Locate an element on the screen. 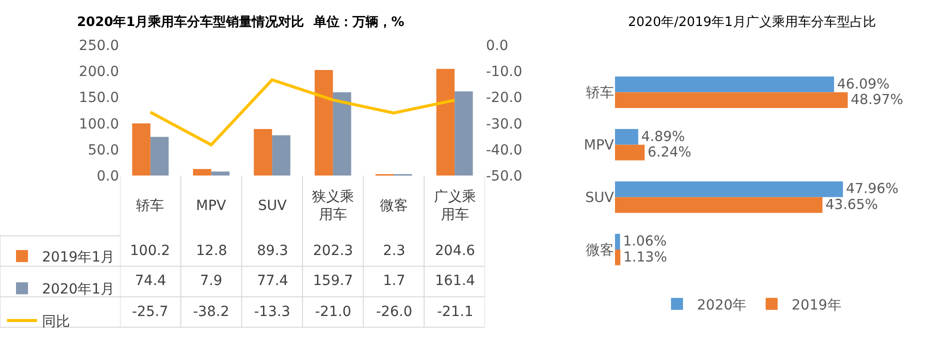  legend-label: 2019年1月 is located at coordinates (78, 258).